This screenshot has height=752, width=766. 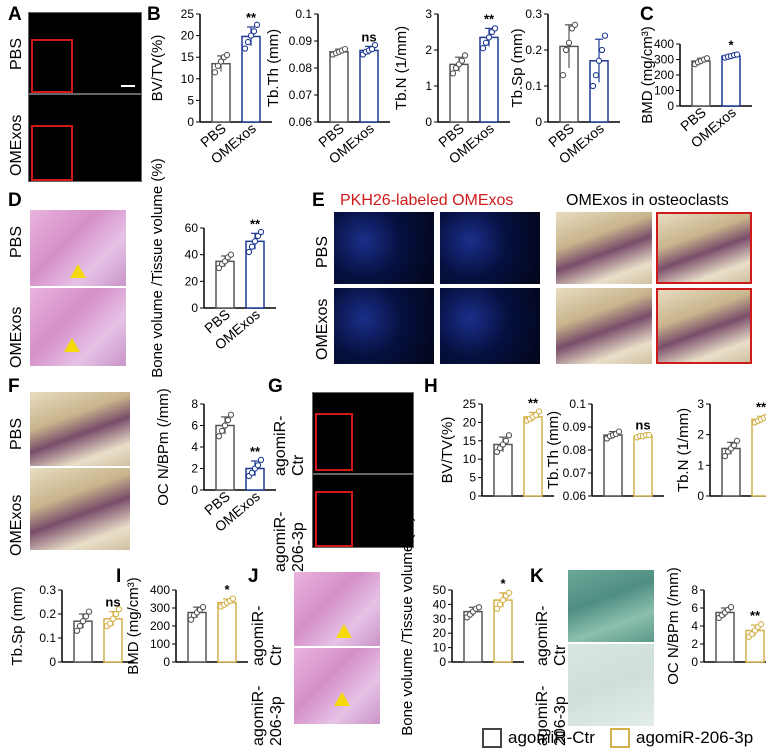 I want to click on legend-agomir-ctr: agomiR-Ctr, so click(x=538, y=738).